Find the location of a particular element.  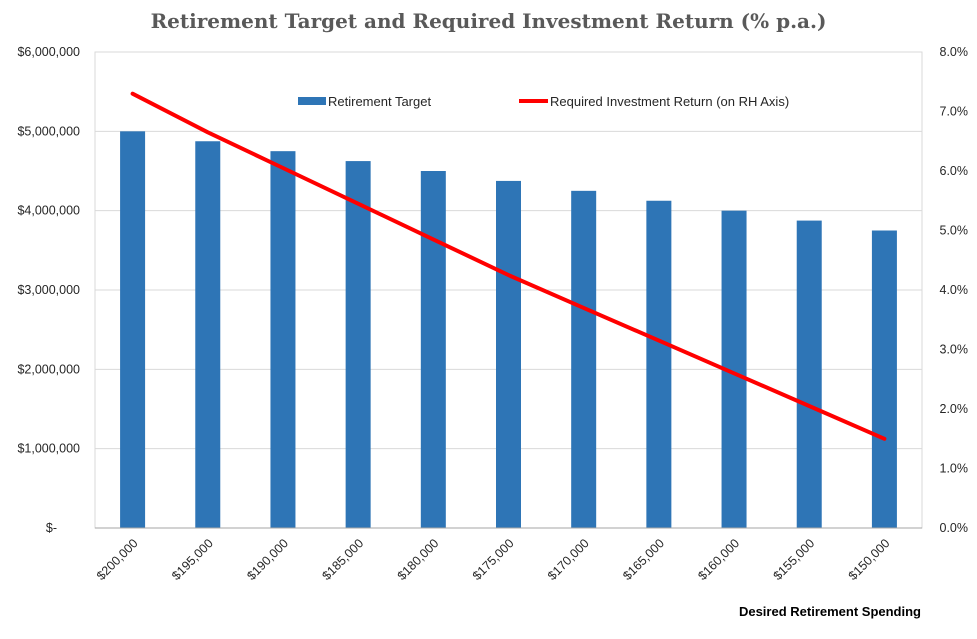

y-right-tick-label: 7.0% is located at coordinates (954, 112).